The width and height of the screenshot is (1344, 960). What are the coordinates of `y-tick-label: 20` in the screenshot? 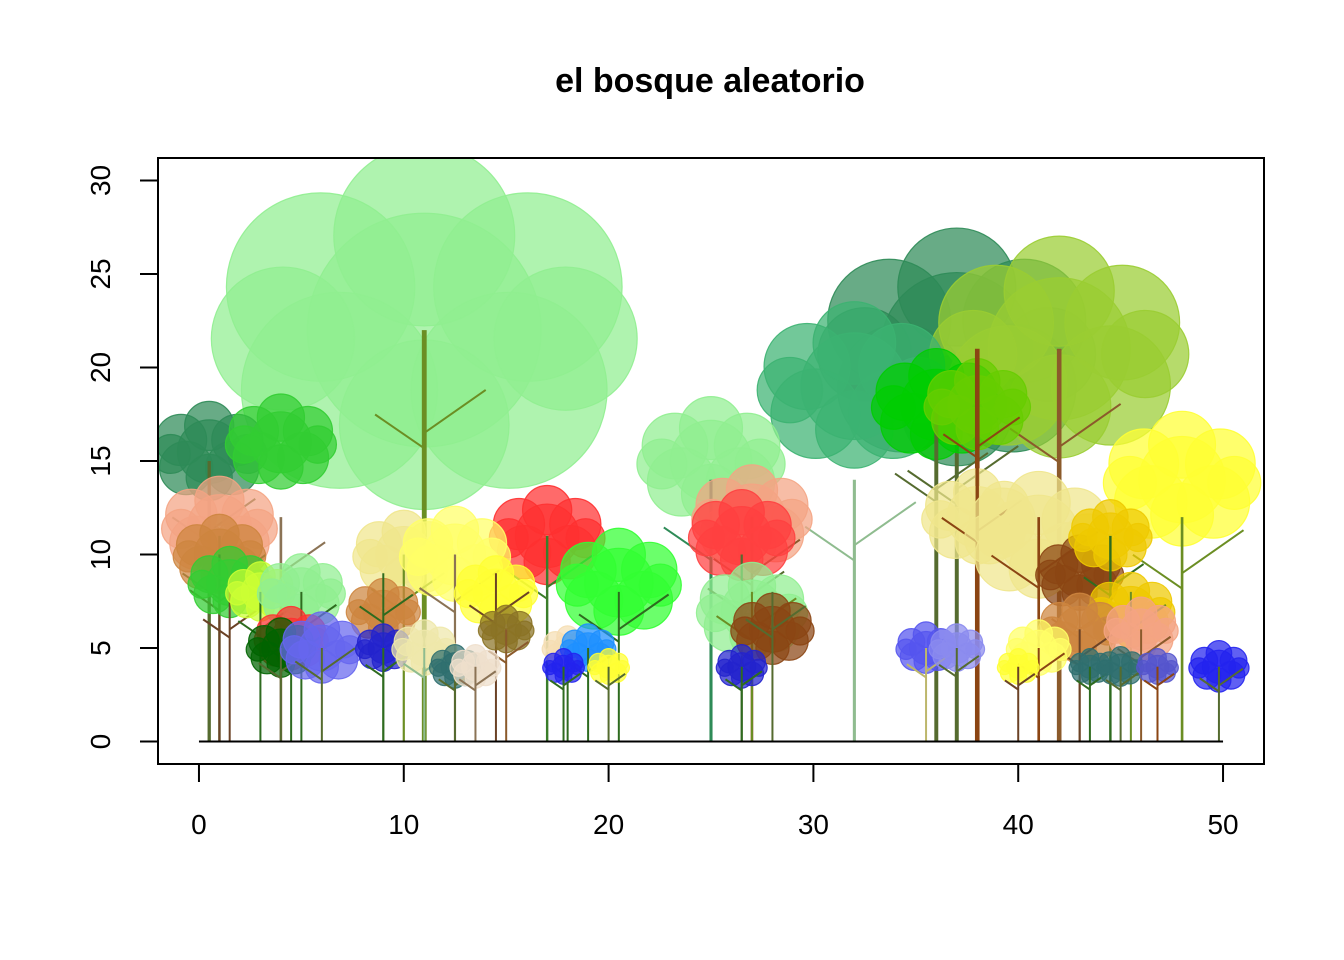 It's located at (100, 367).